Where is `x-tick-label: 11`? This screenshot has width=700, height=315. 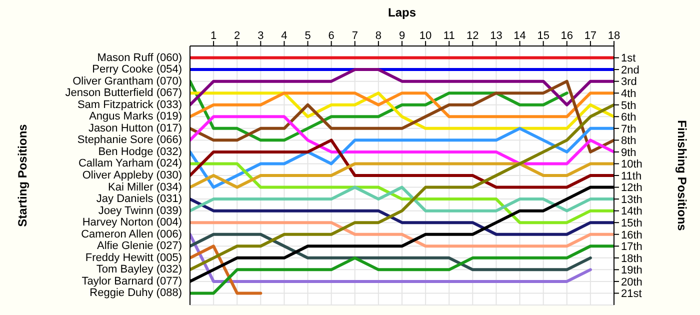 x-tick-label: 11 is located at coordinates (449, 36).